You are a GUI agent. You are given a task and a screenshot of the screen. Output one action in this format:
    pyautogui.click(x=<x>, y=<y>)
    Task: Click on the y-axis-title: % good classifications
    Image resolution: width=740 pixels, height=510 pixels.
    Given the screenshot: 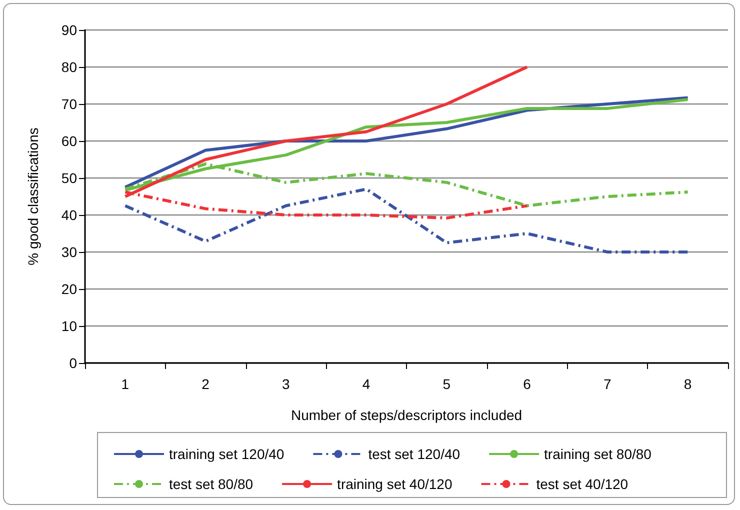 What is the action you would take?
    pyautogui.click(x=33, y=197)
    